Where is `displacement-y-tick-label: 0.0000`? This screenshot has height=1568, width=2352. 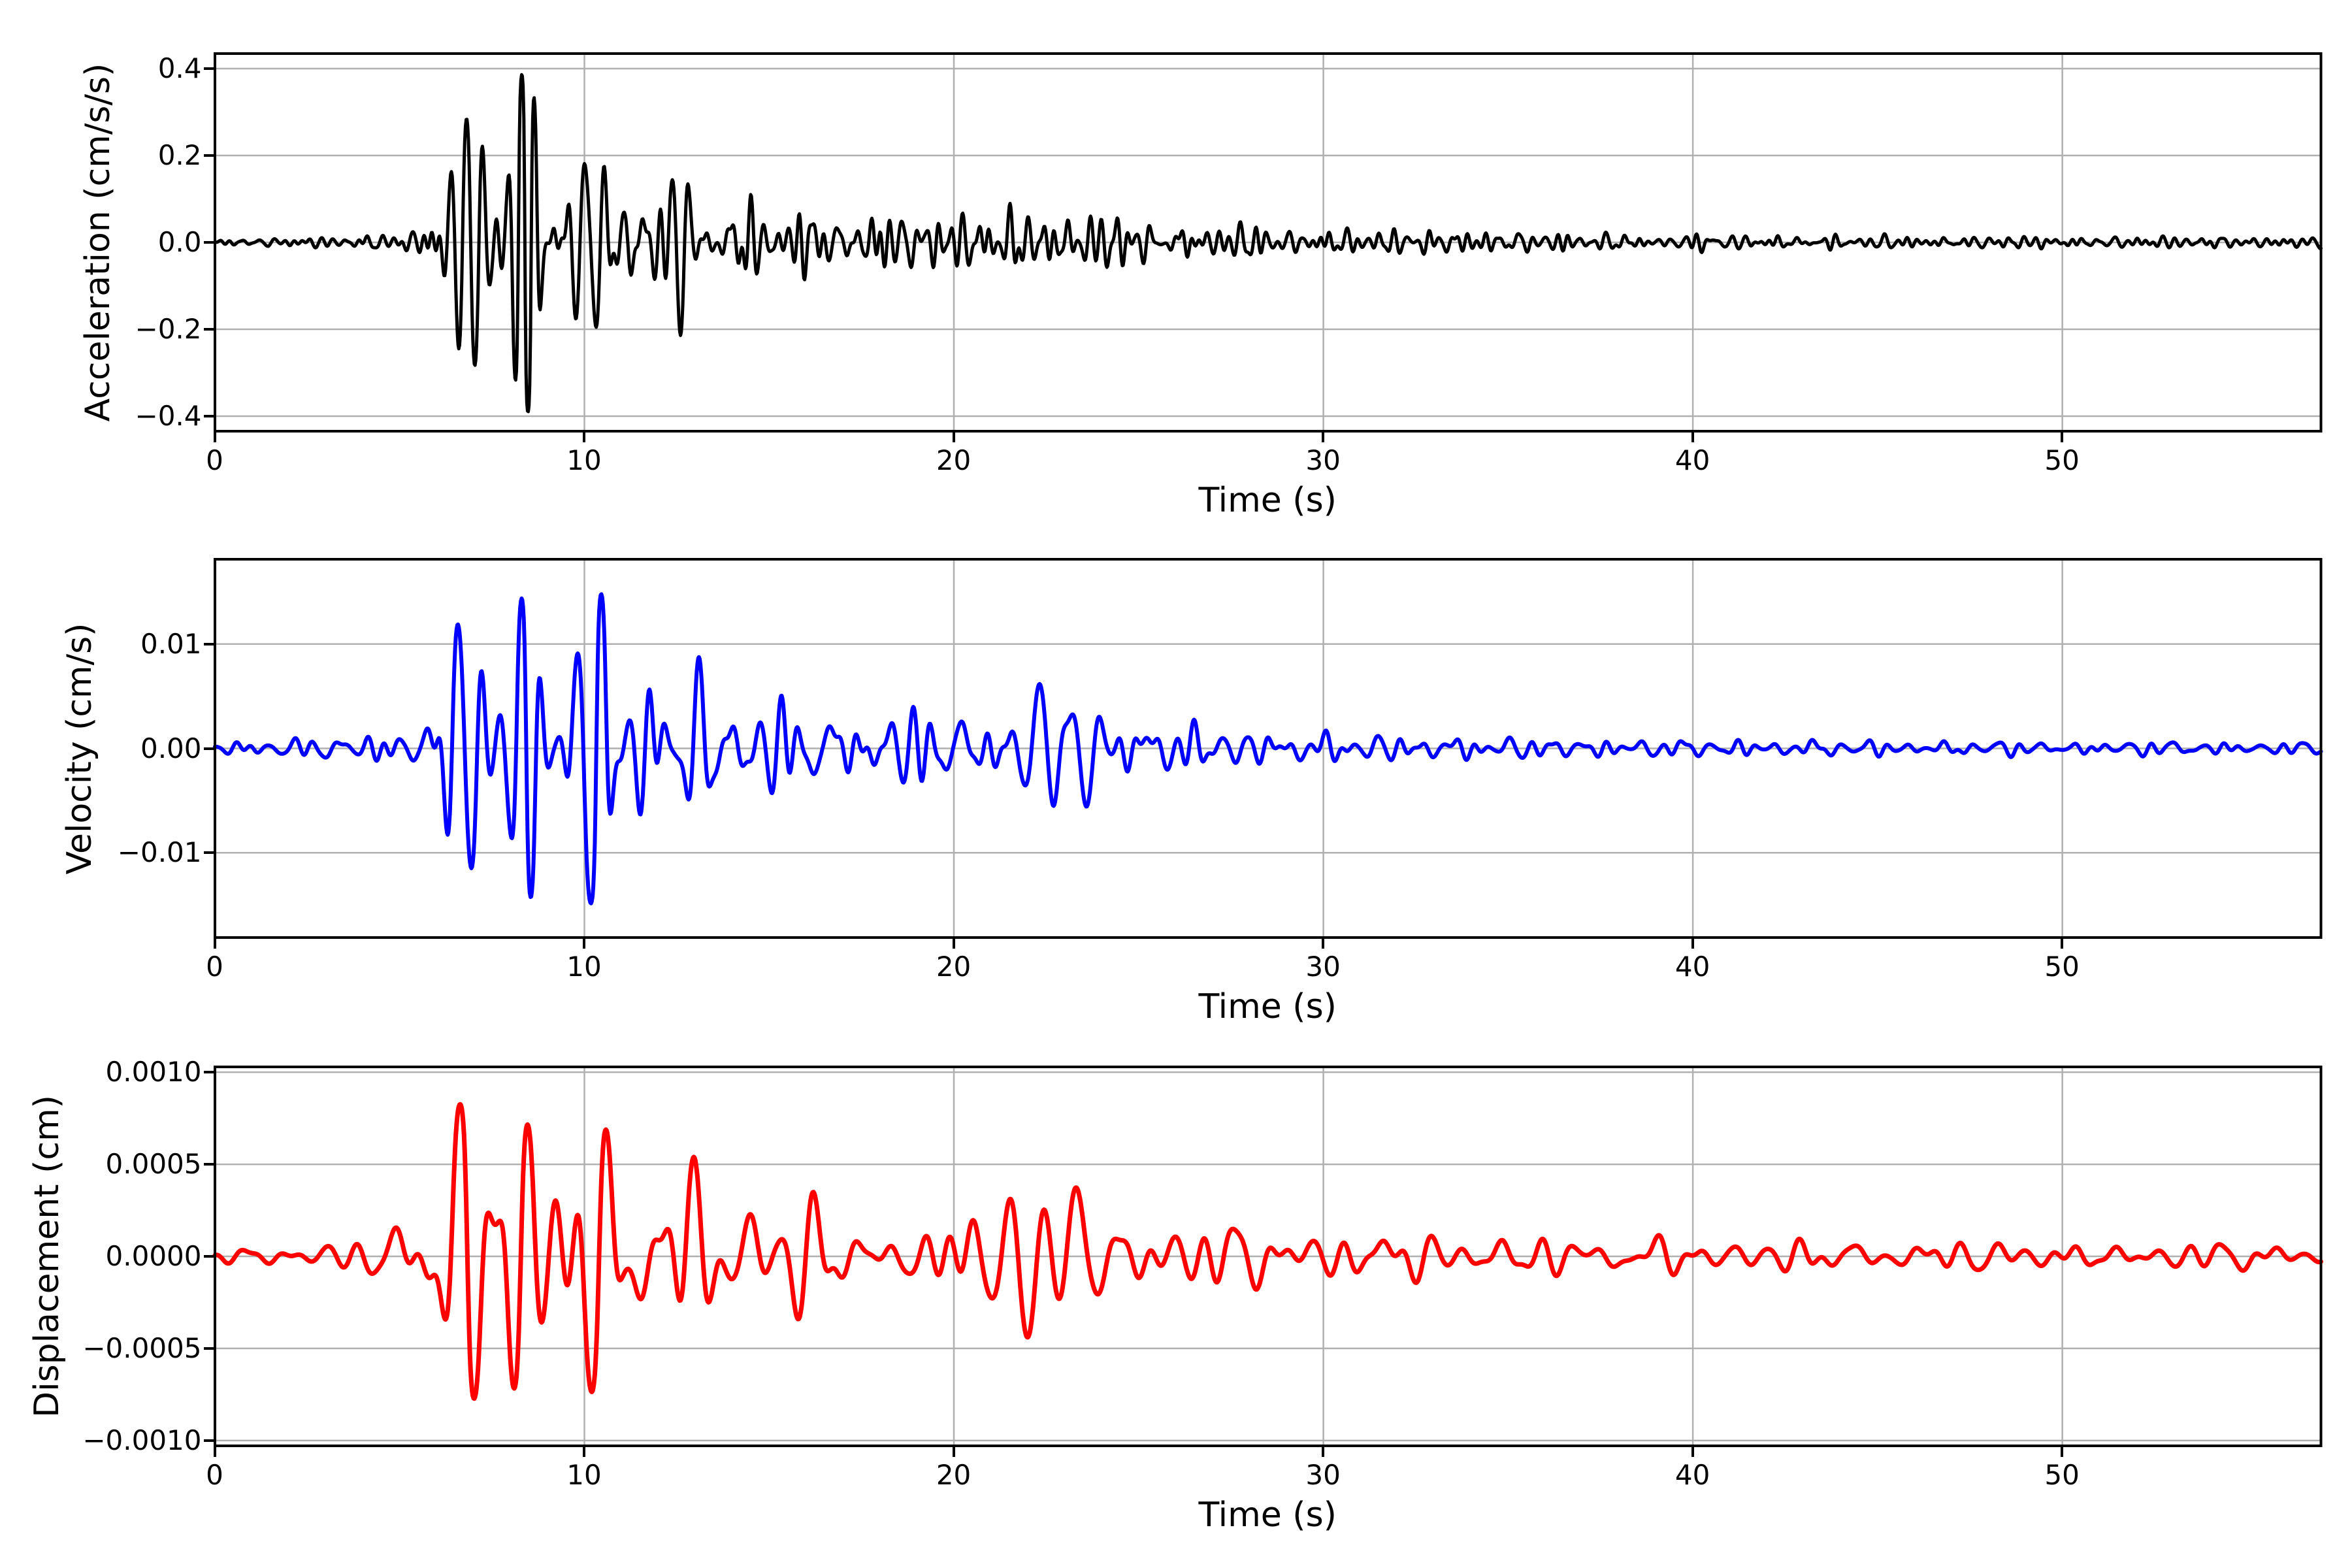 displacement-y-tick-label: 0.0000 is located at coordinates (153, 1256).